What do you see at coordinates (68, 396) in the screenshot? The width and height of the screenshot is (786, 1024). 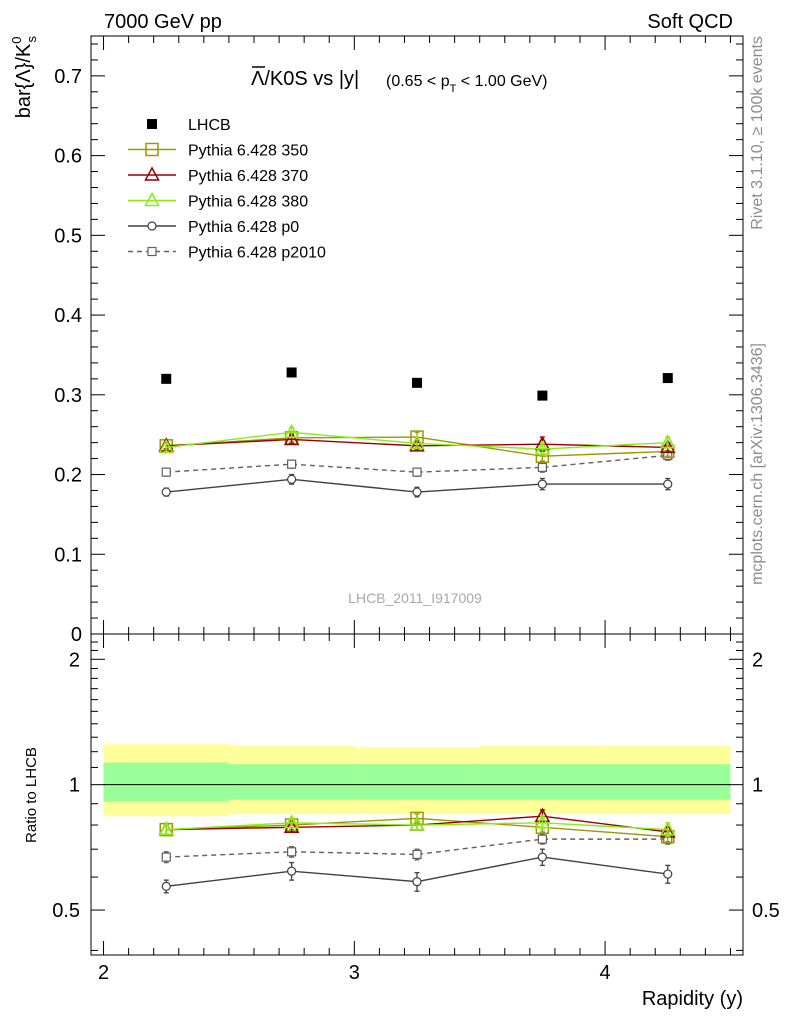 I see `y-tick-label: 0.3` at bounding box center [68, 396].